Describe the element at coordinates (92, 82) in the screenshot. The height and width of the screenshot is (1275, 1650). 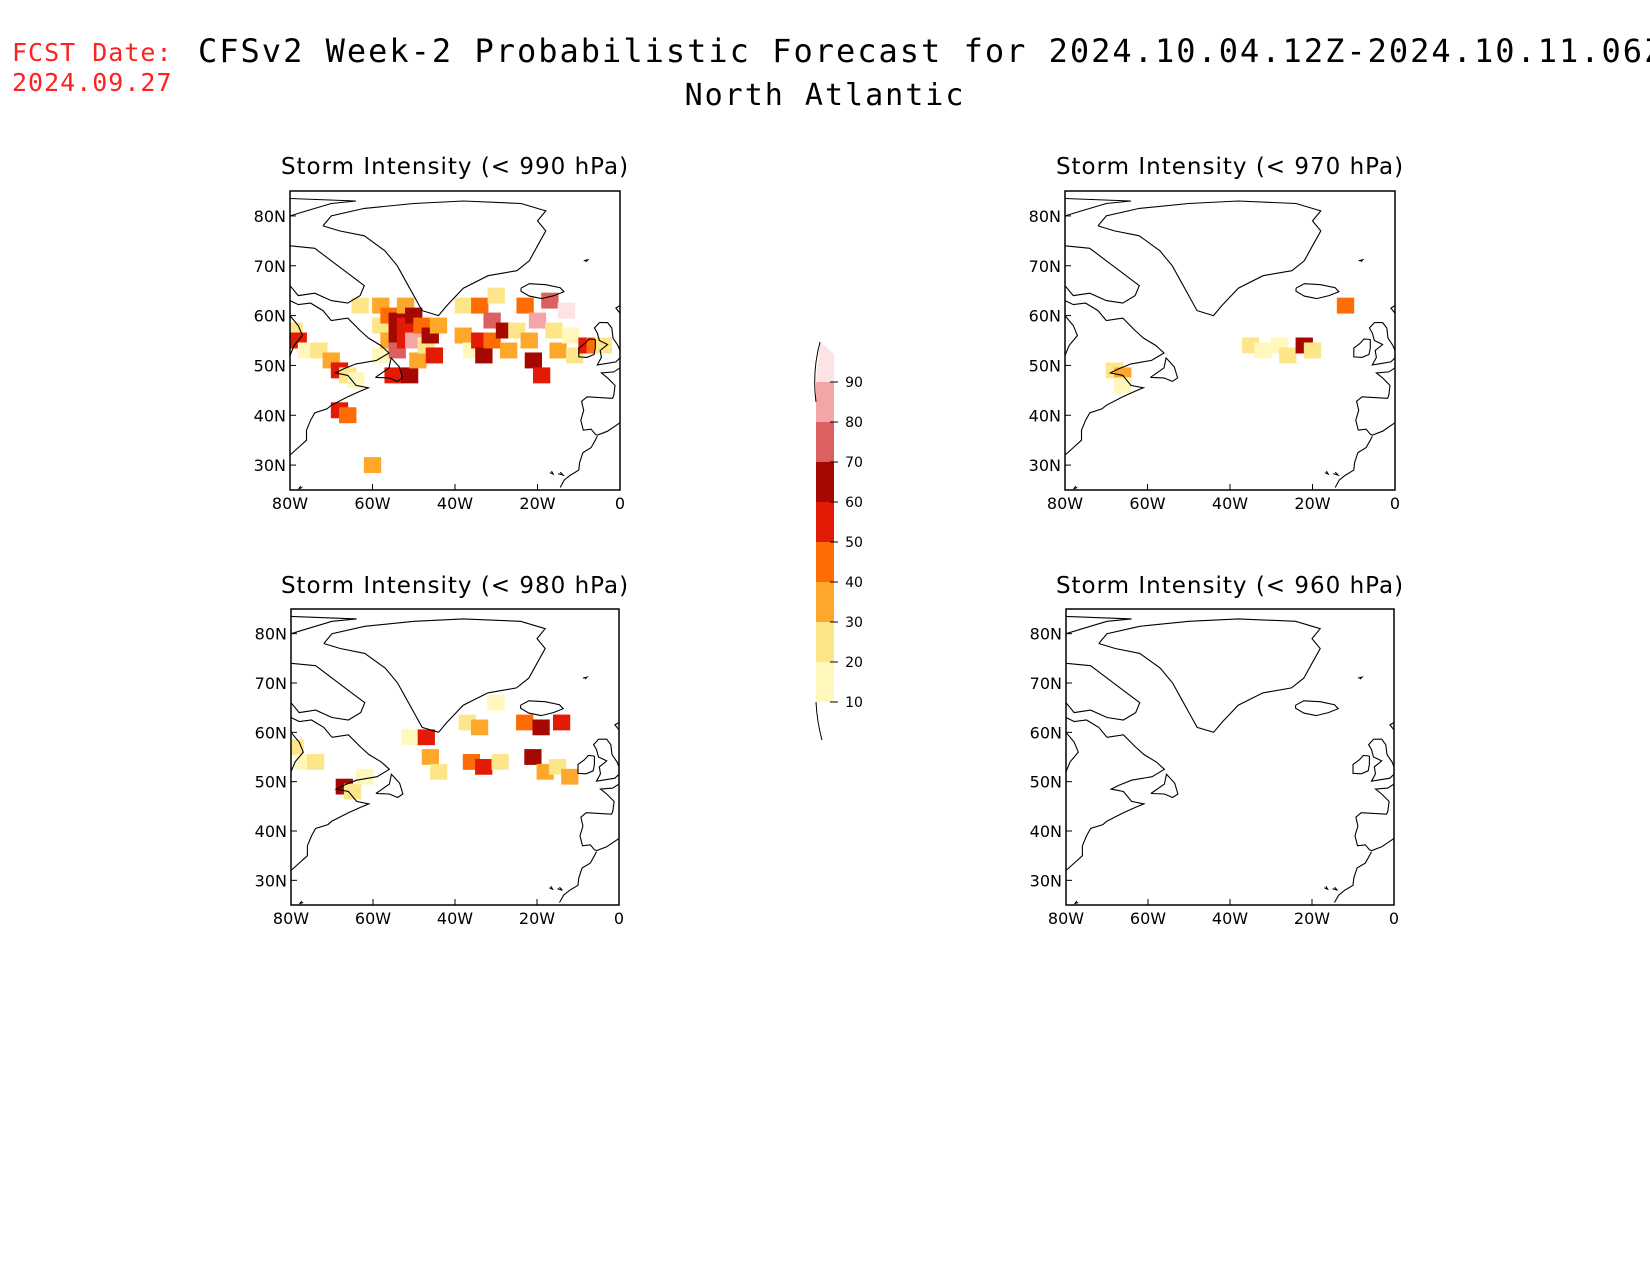
I see `forecast-date-value: 2024.09.27` at that location.